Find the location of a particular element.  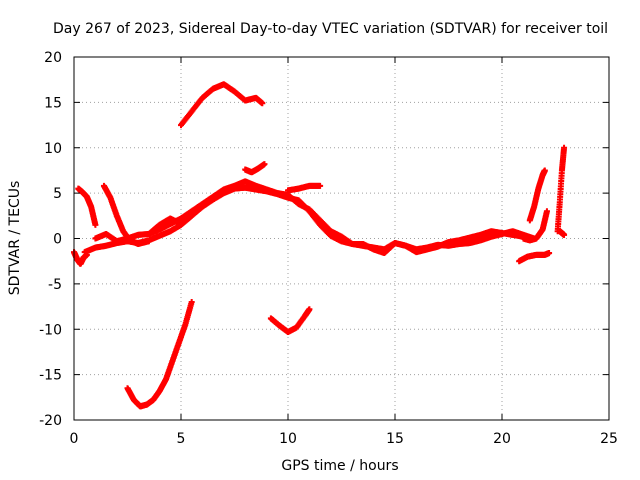

x-tick-label: 25 is located at coordinates (609, 439).